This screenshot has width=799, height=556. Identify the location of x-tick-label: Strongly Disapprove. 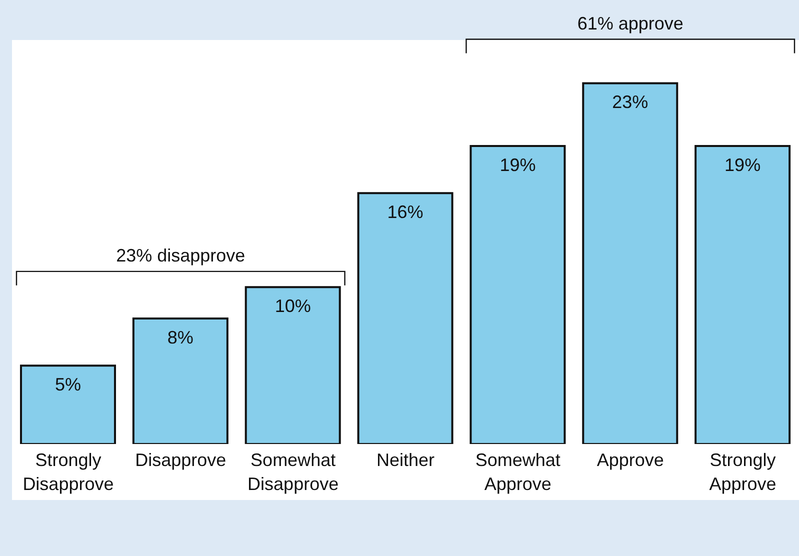
(68, 472).